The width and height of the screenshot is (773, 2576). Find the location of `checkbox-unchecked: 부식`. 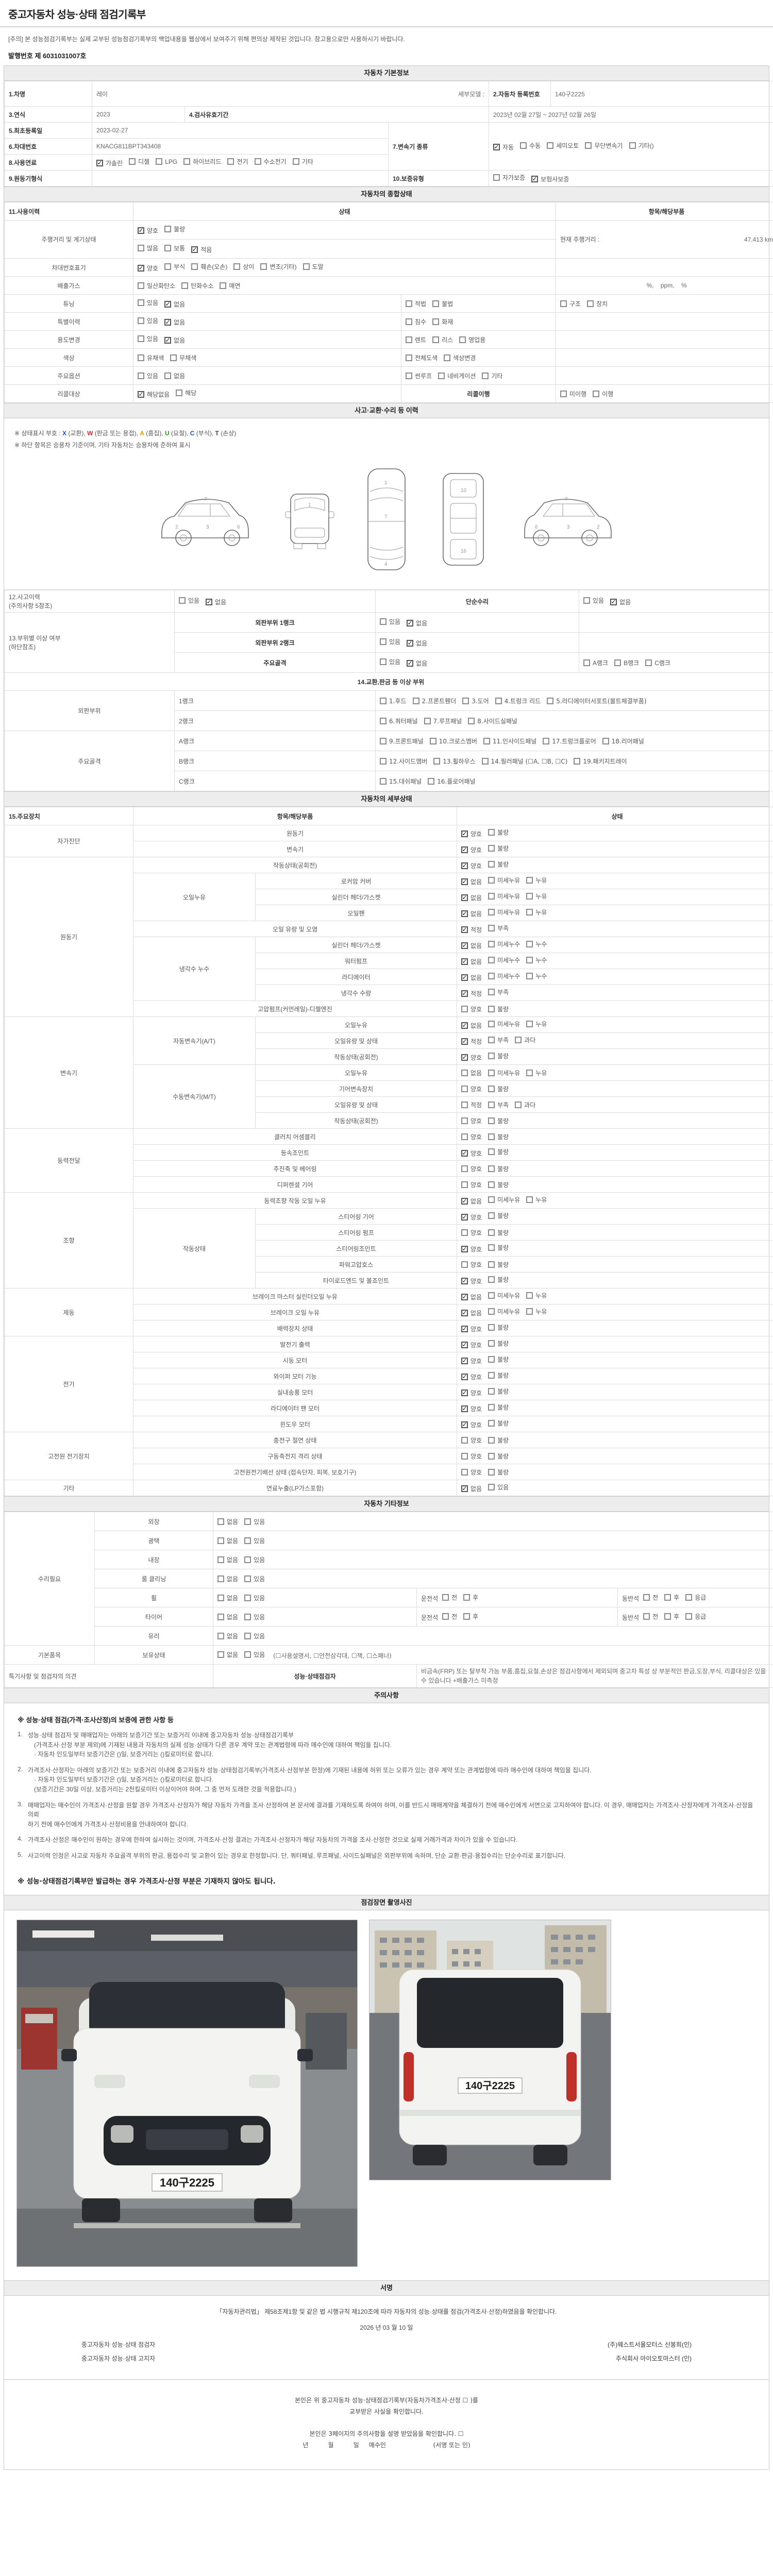

checkbox-unchecked: 부식 is located at coordinates (174, 266).